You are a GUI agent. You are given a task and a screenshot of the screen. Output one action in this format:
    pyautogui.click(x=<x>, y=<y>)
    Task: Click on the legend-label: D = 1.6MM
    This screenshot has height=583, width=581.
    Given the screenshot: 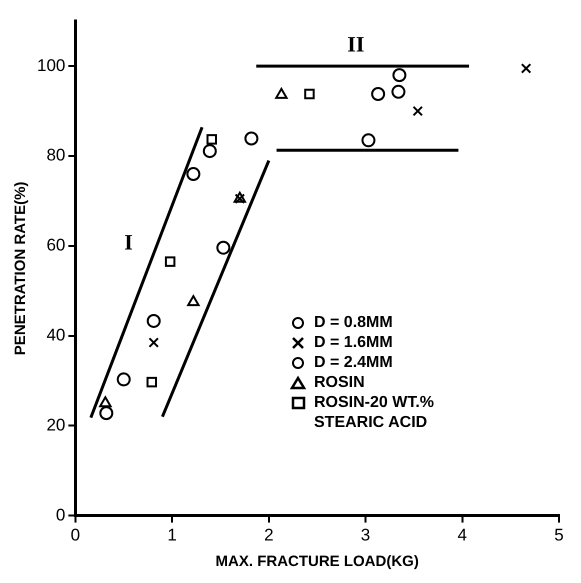 What is the action you would take?
    pyautogui.click(x=353, y=343)
    